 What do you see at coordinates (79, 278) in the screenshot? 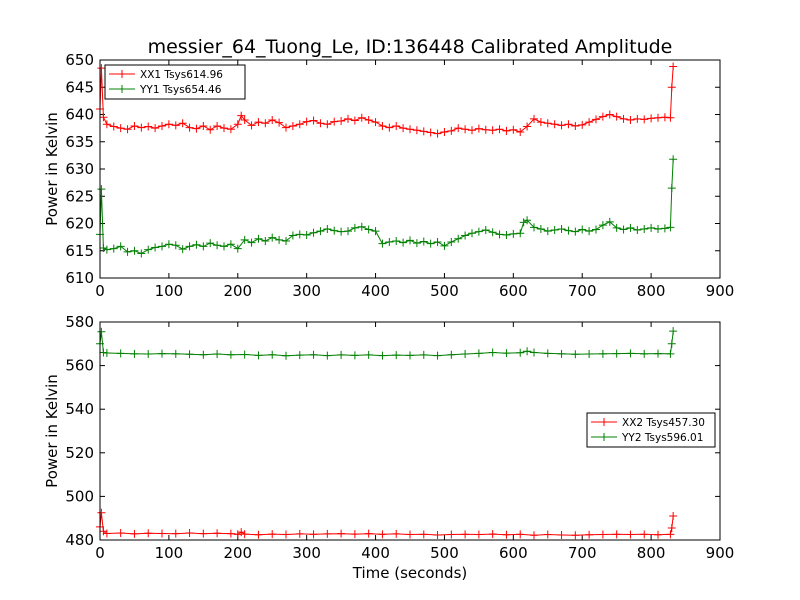
I see `y-tick-label: 610` at bounding box center [79, 278].